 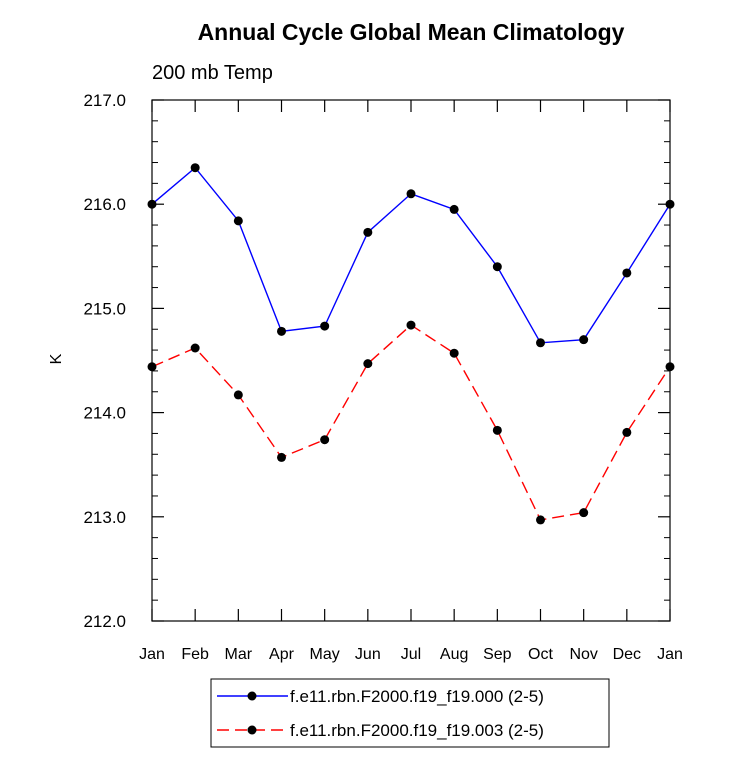 What do you see at coordinates (540, 654) in the screenshot?
I see `x-tick-label: Oct` at bounding box center [540, 654].